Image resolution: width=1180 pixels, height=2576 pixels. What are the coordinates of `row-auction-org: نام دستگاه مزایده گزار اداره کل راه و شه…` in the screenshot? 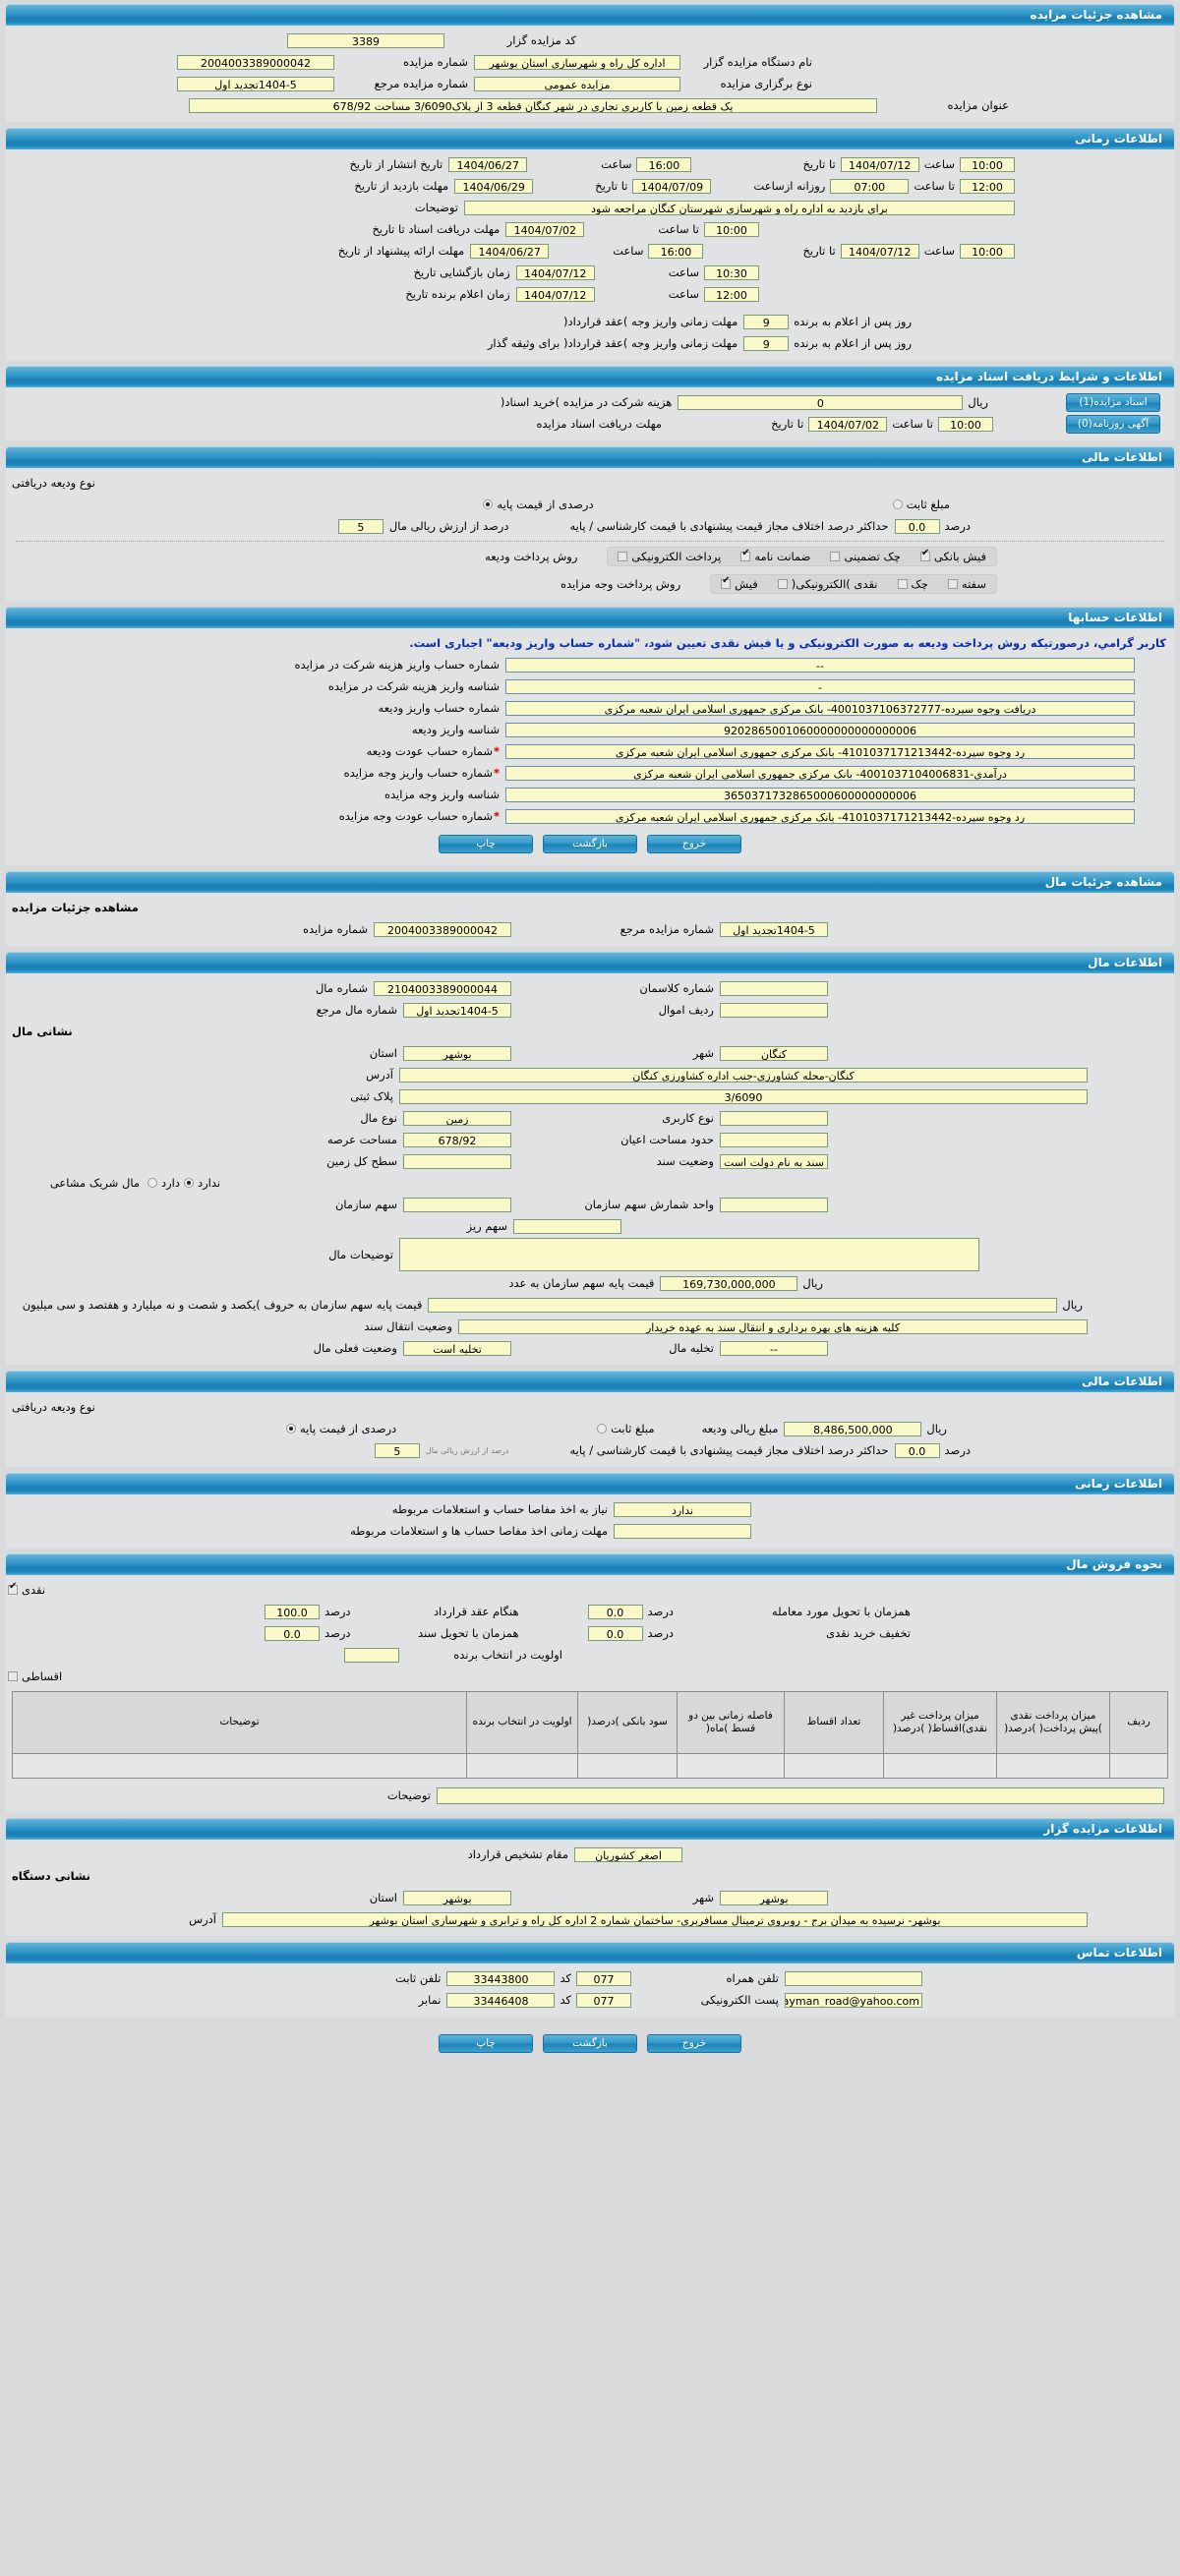 It's located at (590, 62).